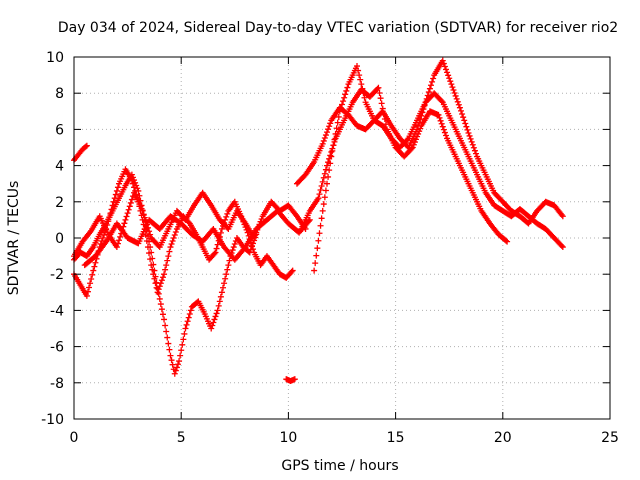  Describe the element at coordinates (74, 438) in the screenshot. I see `x-tick-label: 0` at that location.